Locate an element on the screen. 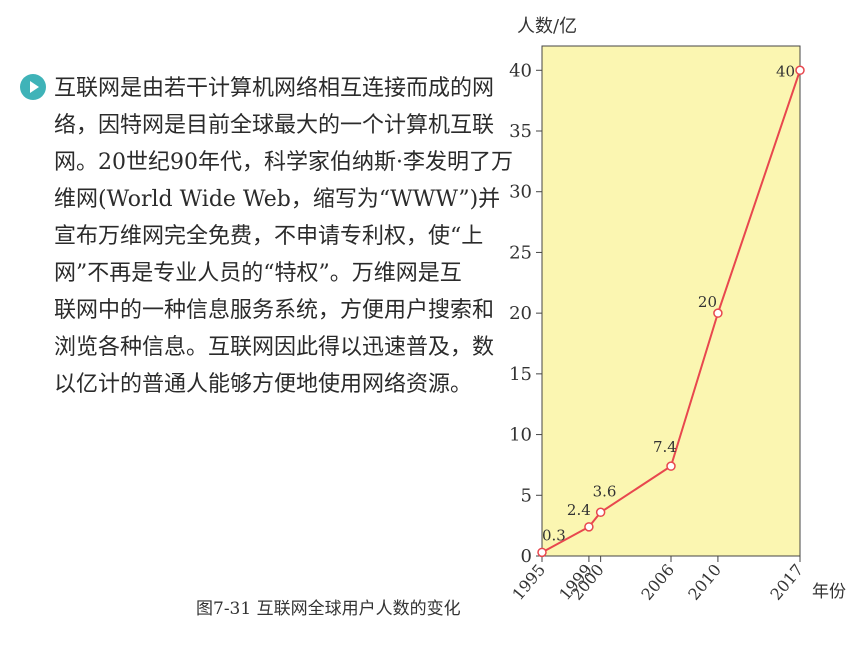 This screenshot has width=860, height=645. y-tick-label: 40 is located at coordinates (520, 70).